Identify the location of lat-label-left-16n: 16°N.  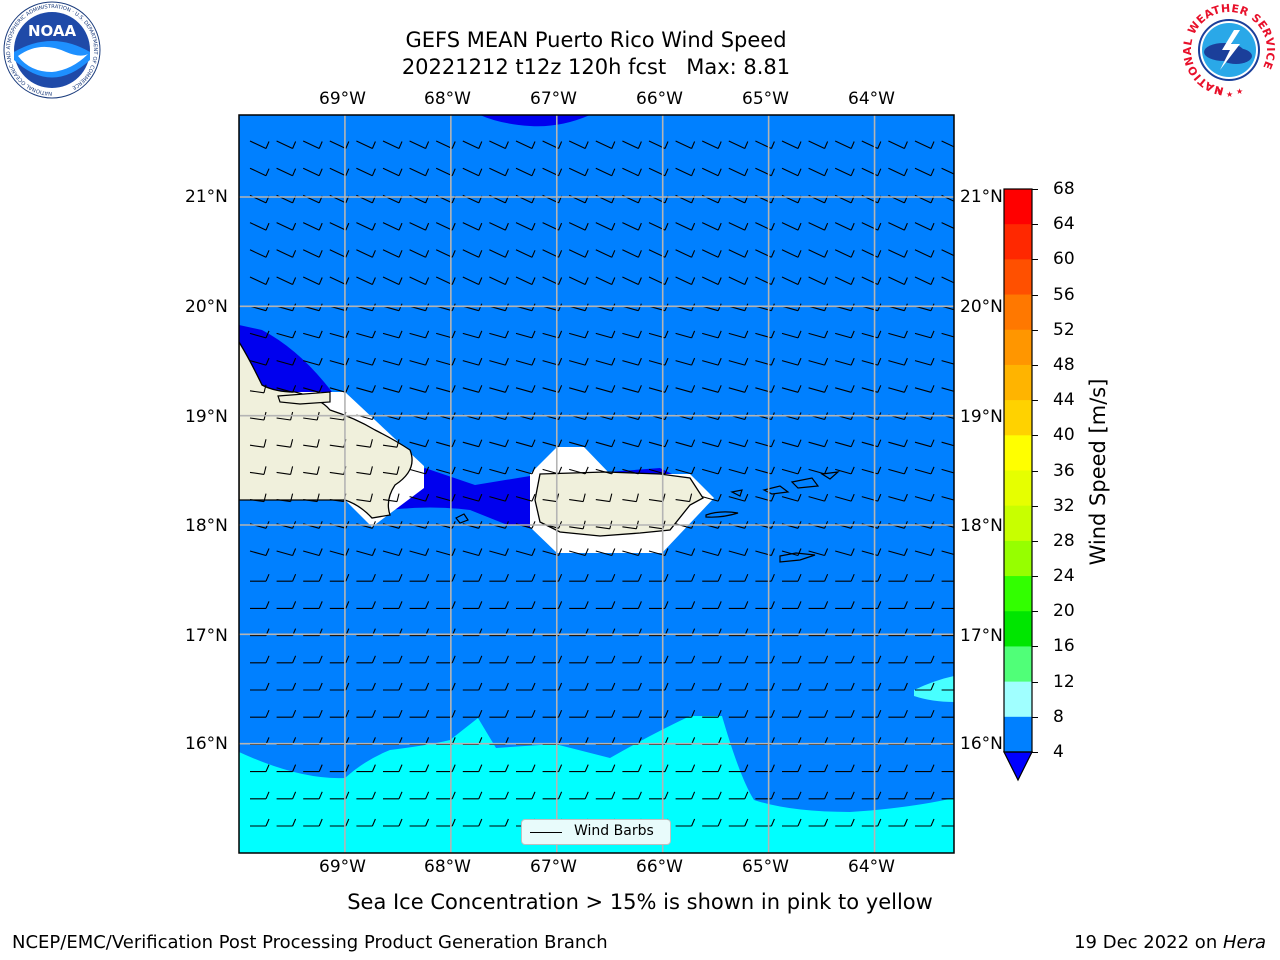
(206, 744).